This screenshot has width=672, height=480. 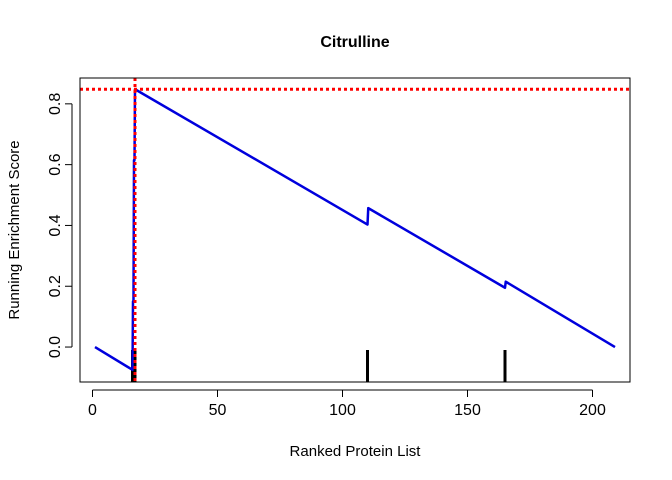 What do you see at coordinates (55, 347) in the screenshot?
I see `y-tick-label-0: 0.0` at bounding box center [55, 347].